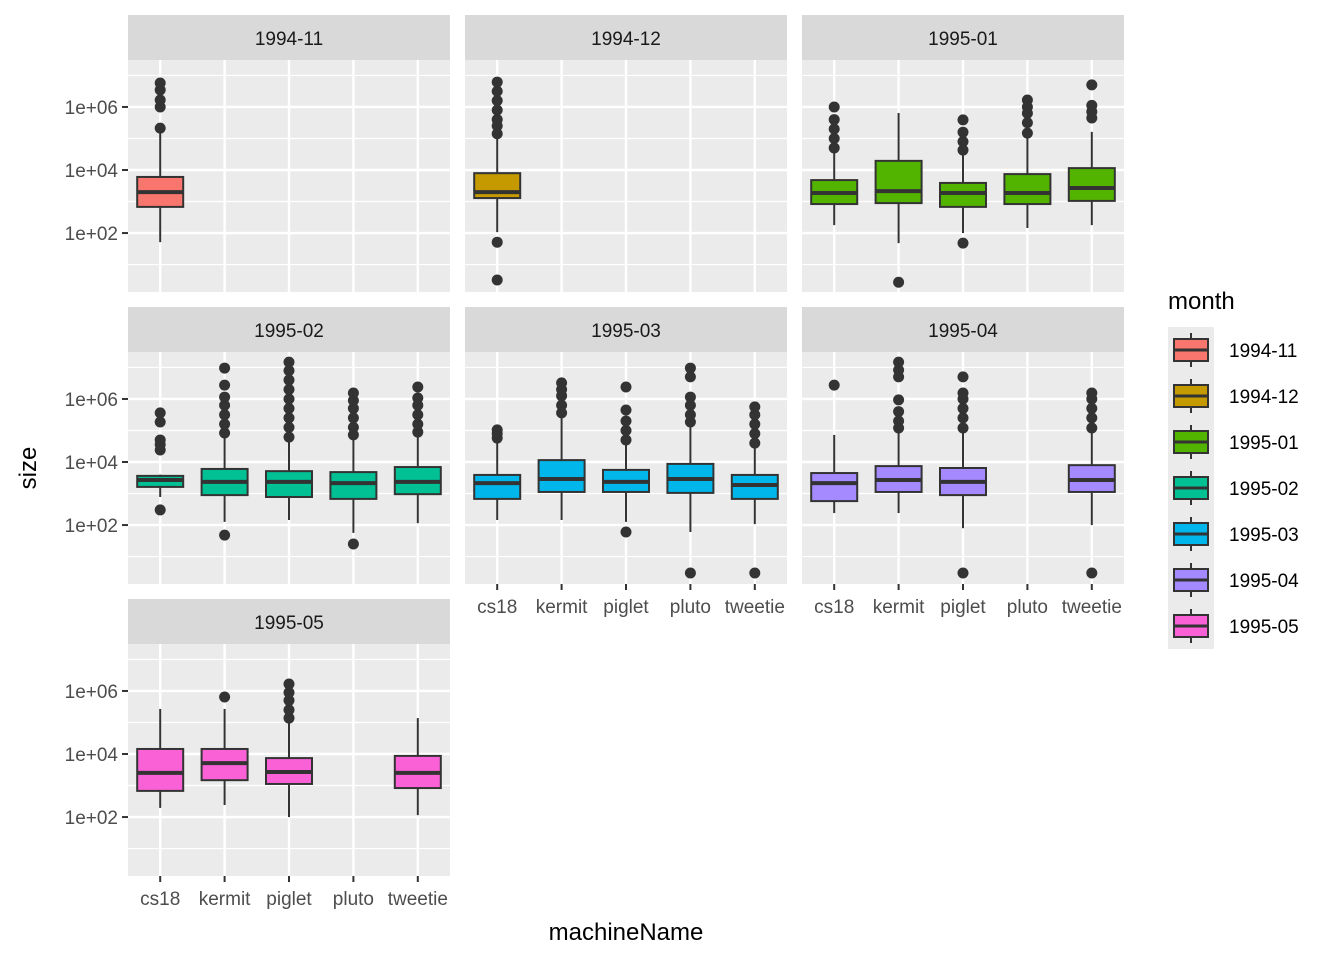  Describe the element at coordinates (898, 435) in the screenshot. I see `box-kermit` at that location.